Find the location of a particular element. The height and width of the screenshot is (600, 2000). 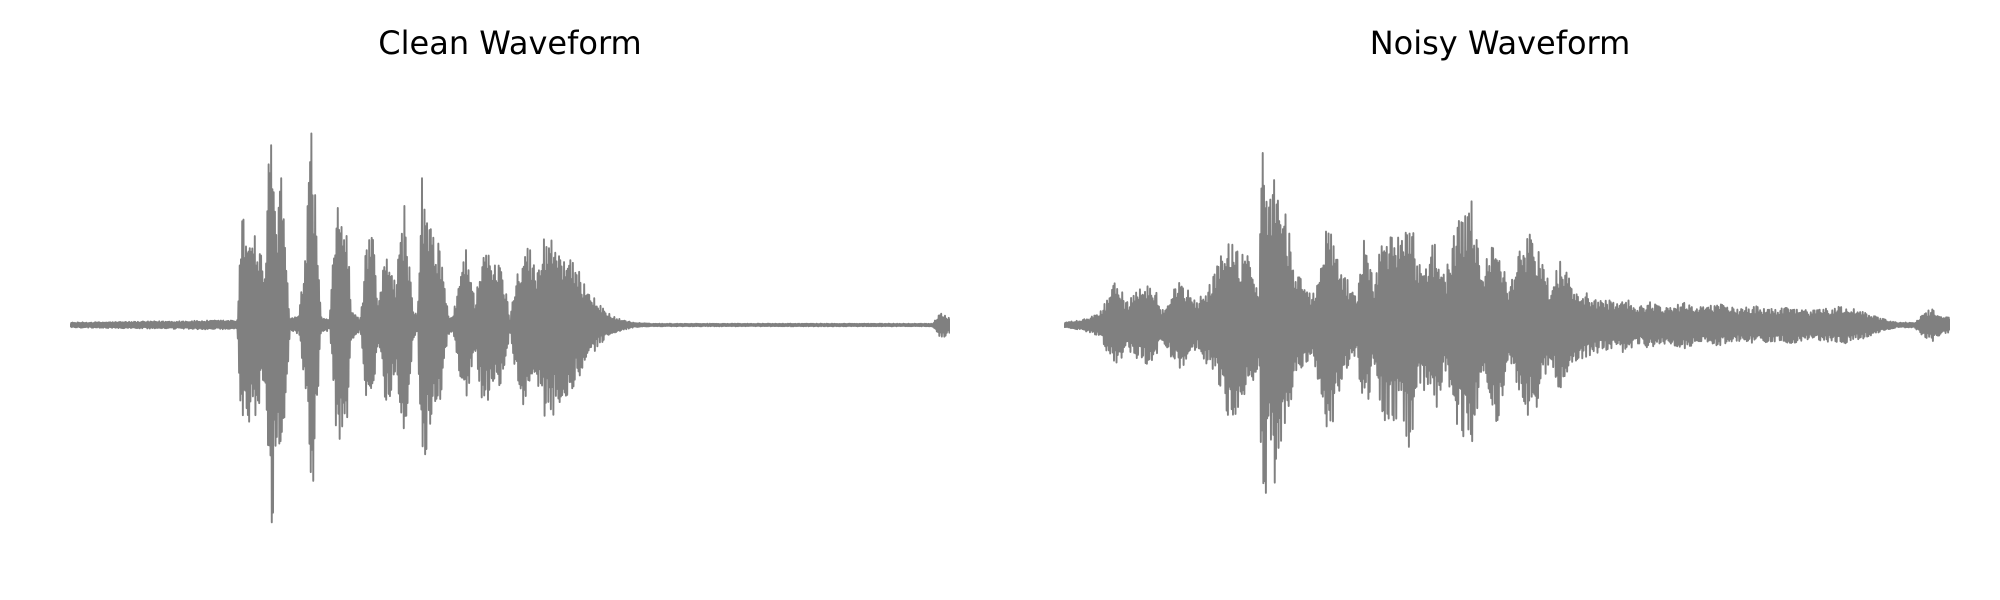

chart-title: Clean Waveform is located at coordinates (510, 43).